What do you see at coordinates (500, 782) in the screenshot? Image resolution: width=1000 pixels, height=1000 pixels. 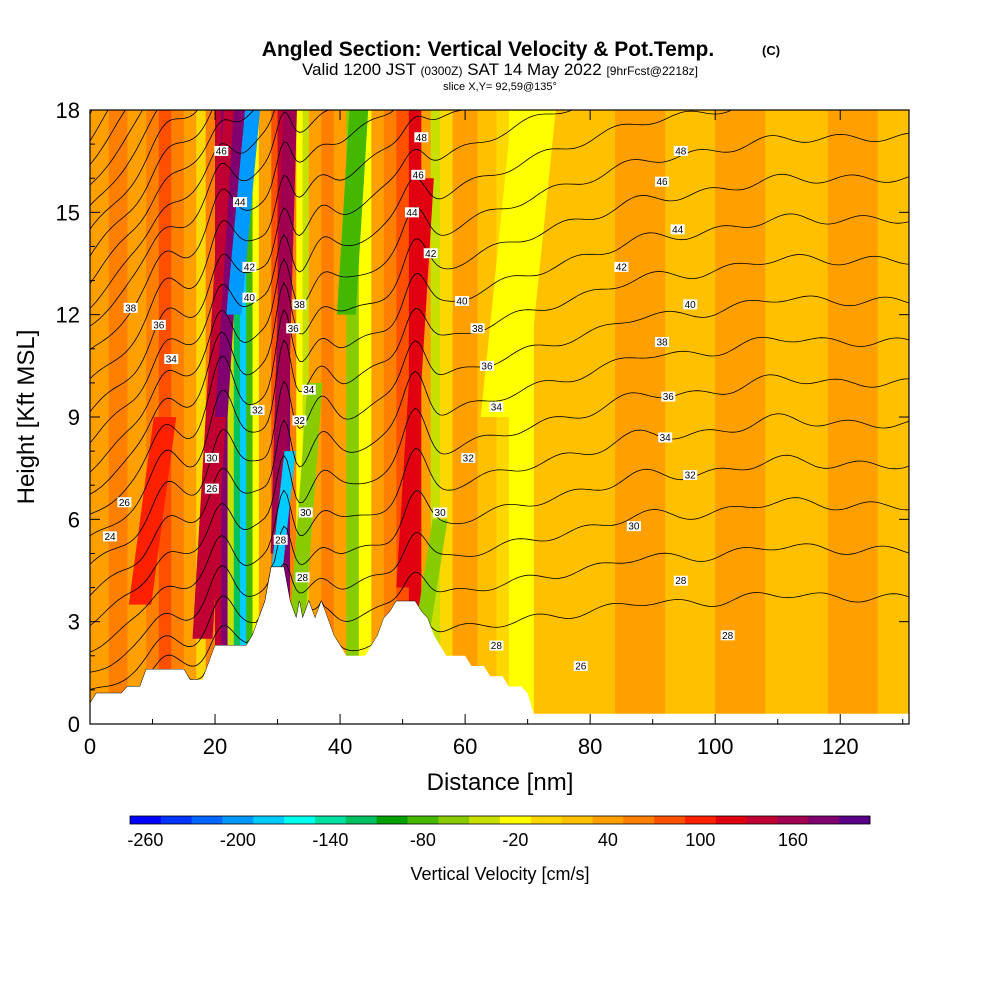 I see `x-axis-label: Distance [nm]` at bounding box center [500, 782].